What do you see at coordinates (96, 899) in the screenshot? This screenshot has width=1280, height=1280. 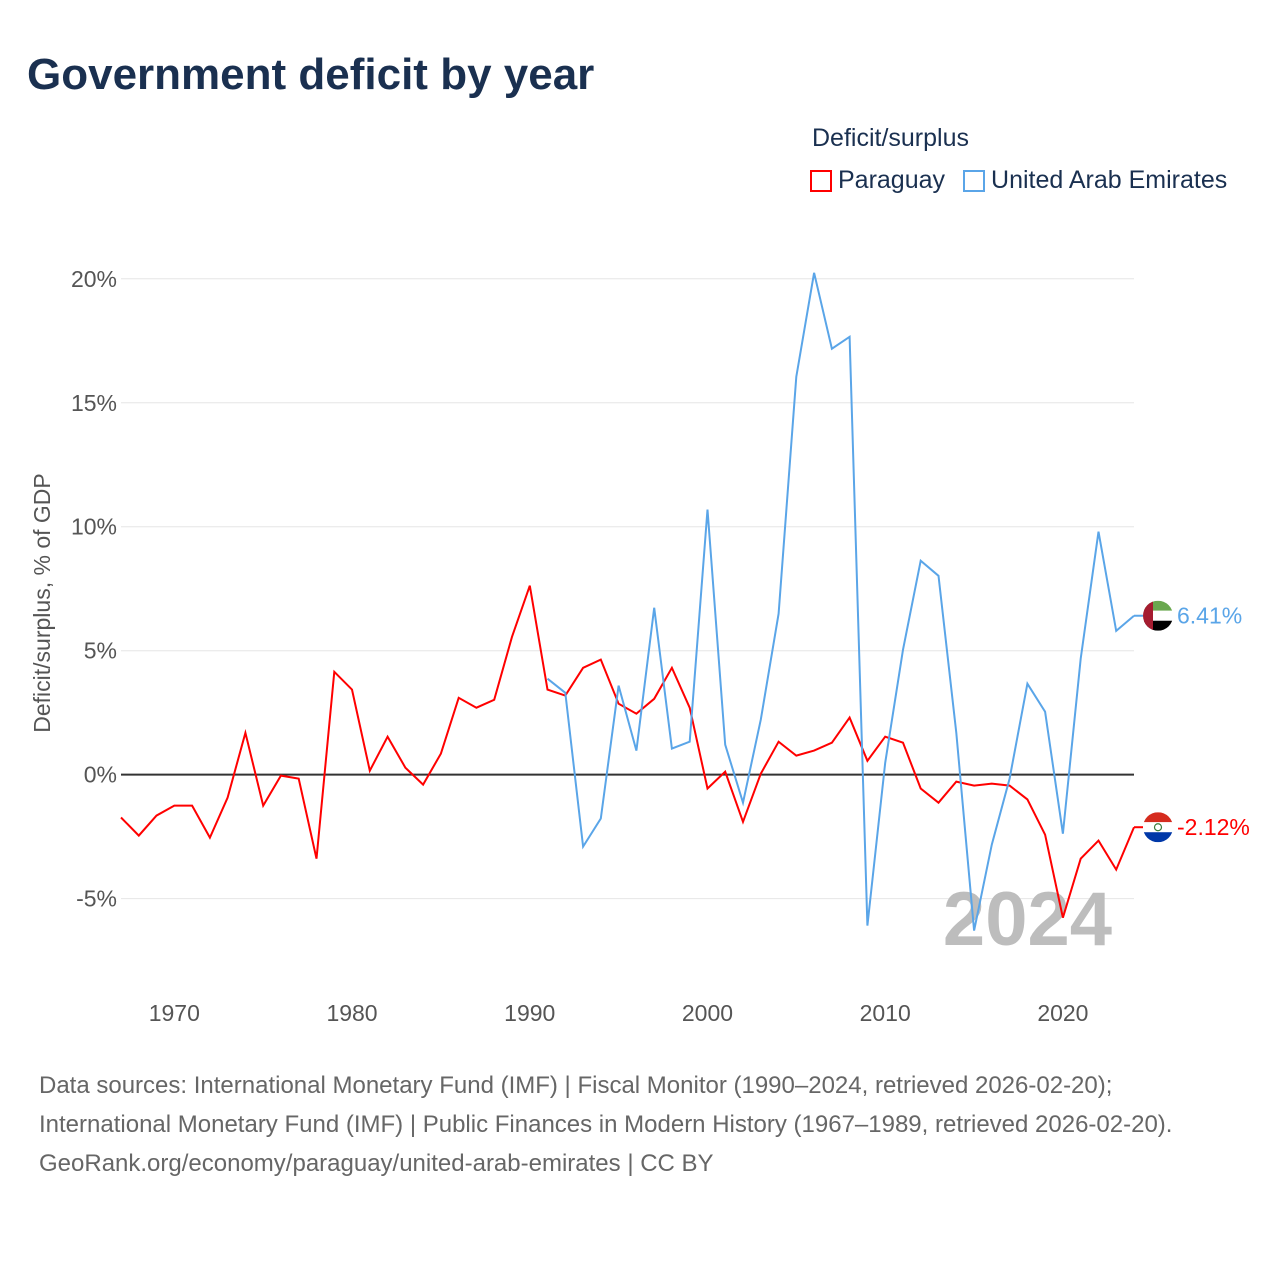 I see `y-tick-label: -5%` at bounding box center [96, 899].